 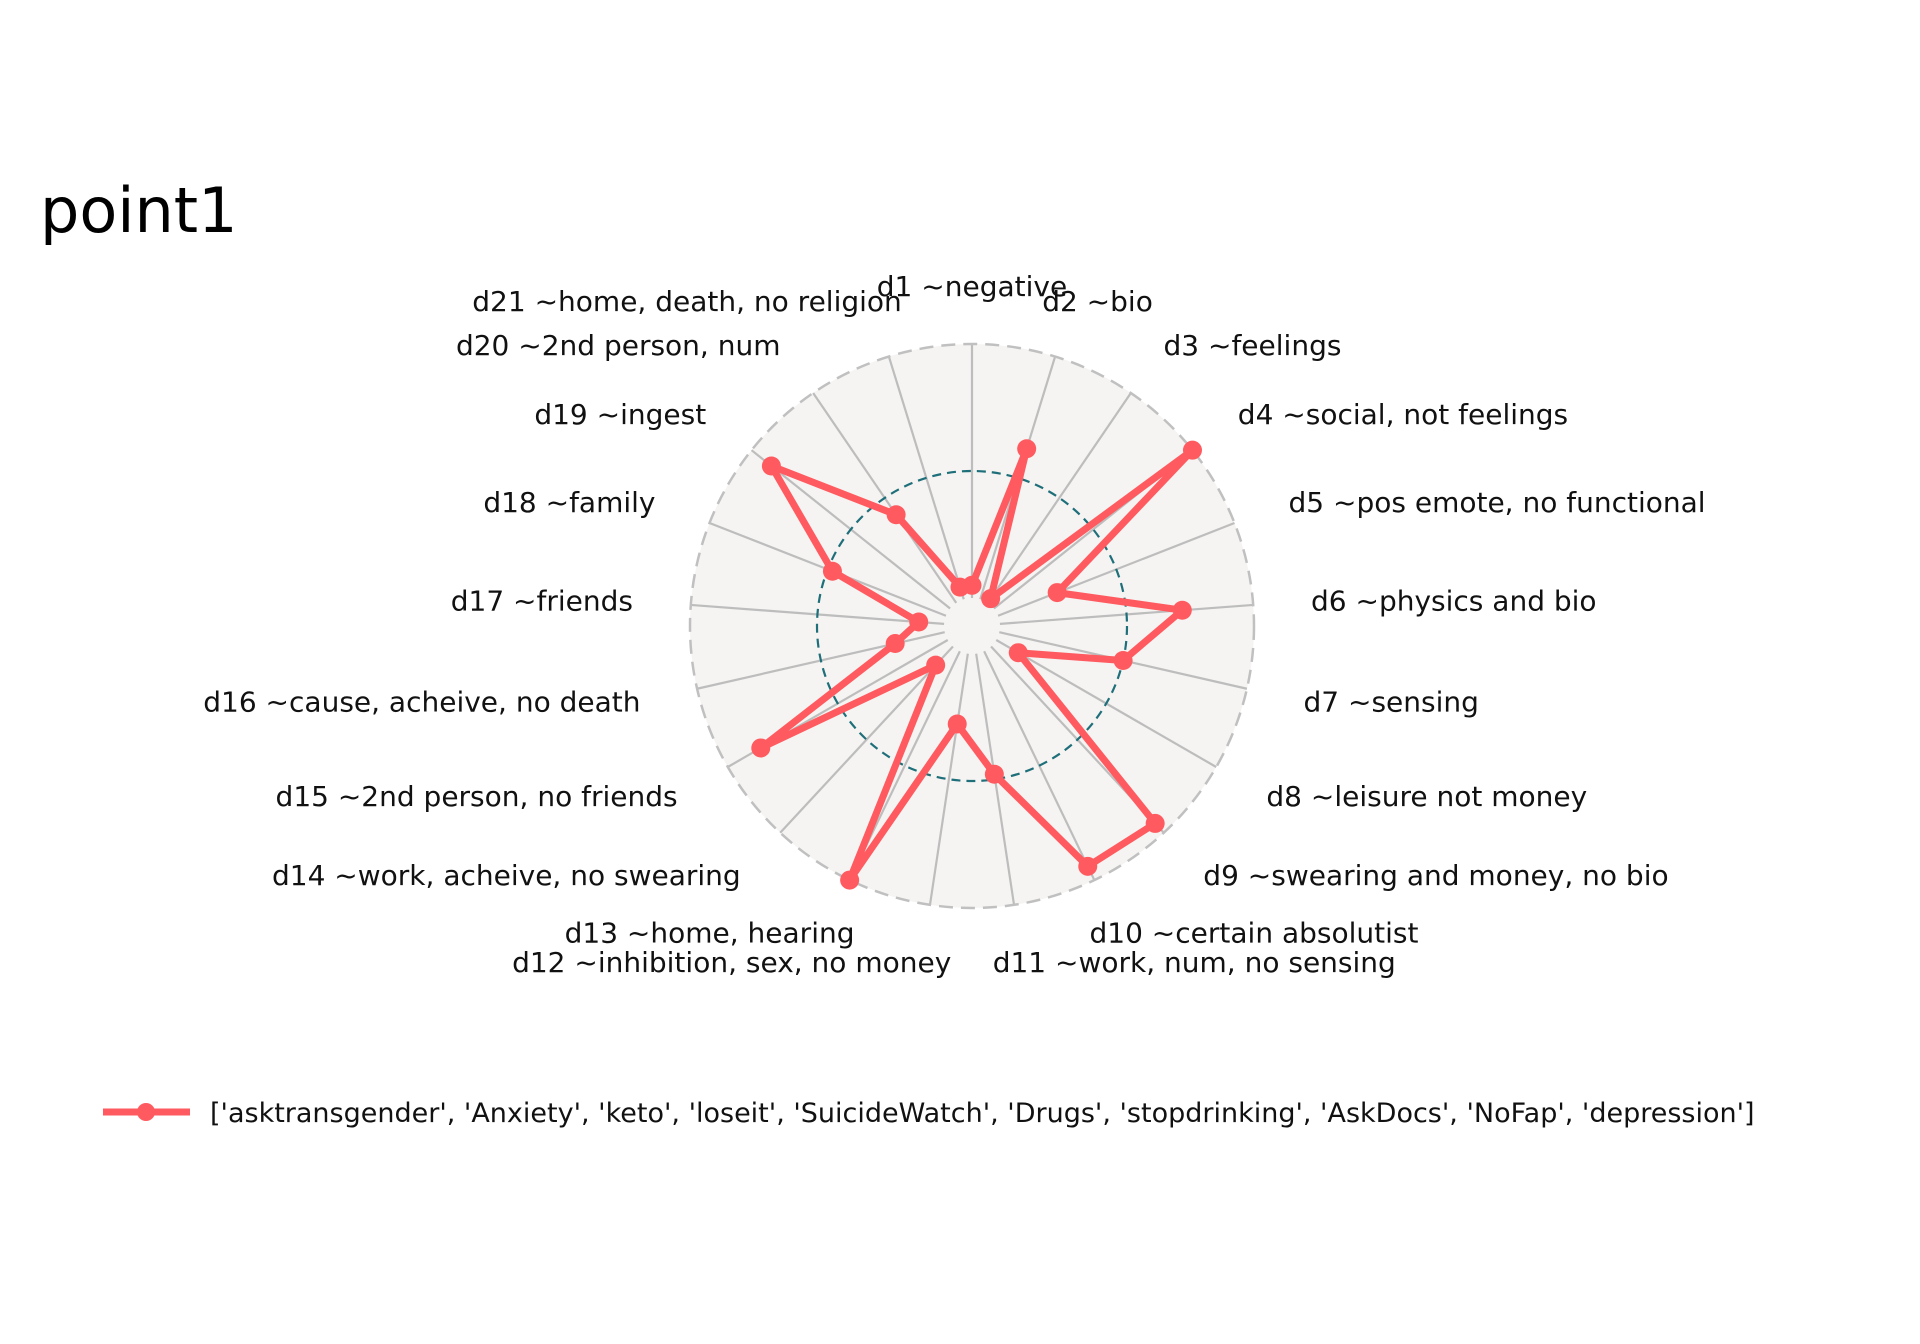 I want to click on axis-label-20: d20 ~2nd person, num, so click(x=618, y=345).